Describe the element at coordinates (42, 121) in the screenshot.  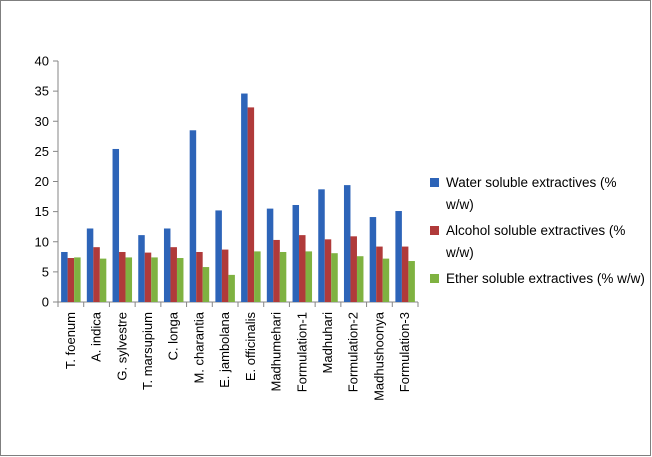
I see `y-tick-label: 30` at that location.